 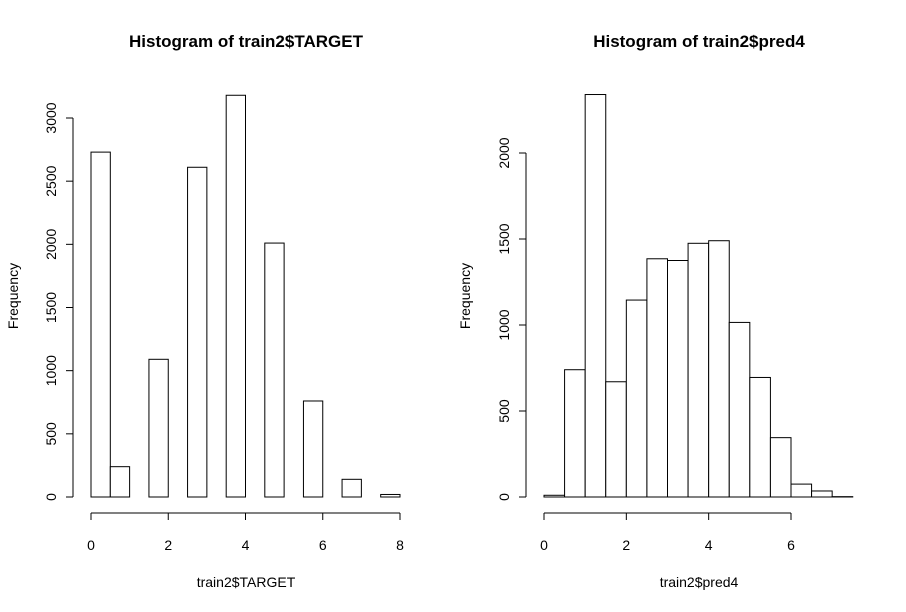 What do you see at coordinates (400, 545) in the screenshot?
I see `x-tick-label: 8` at bounding box center [400, 545].